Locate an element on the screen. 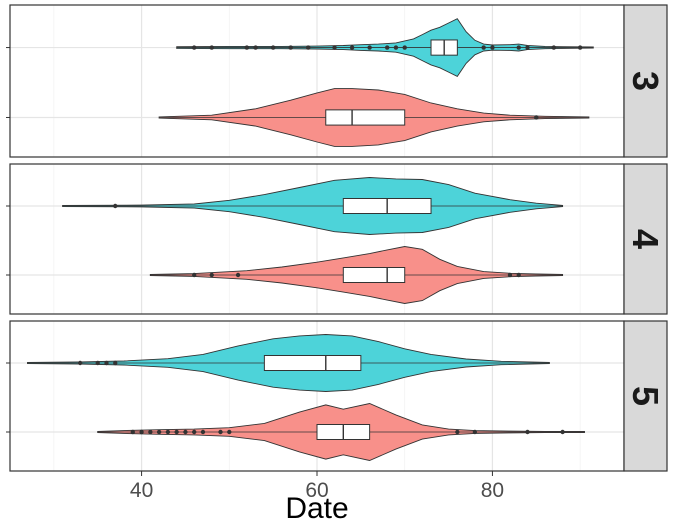 This screenshot has height=526, width=673. x-axis-title: Date is located at coordinates (316, 508).